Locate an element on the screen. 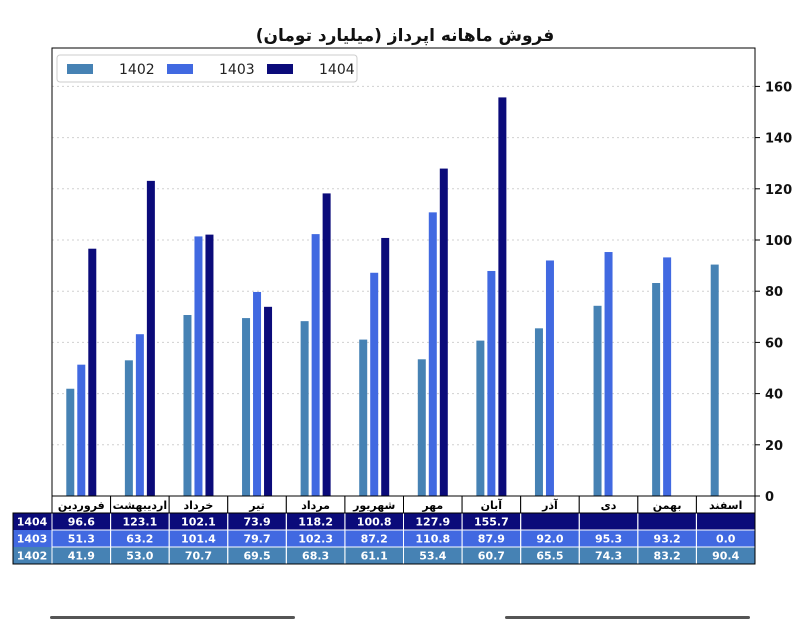 The image size is (800, 621). y-tick-label: 40 is located at coordinates (774, 395).